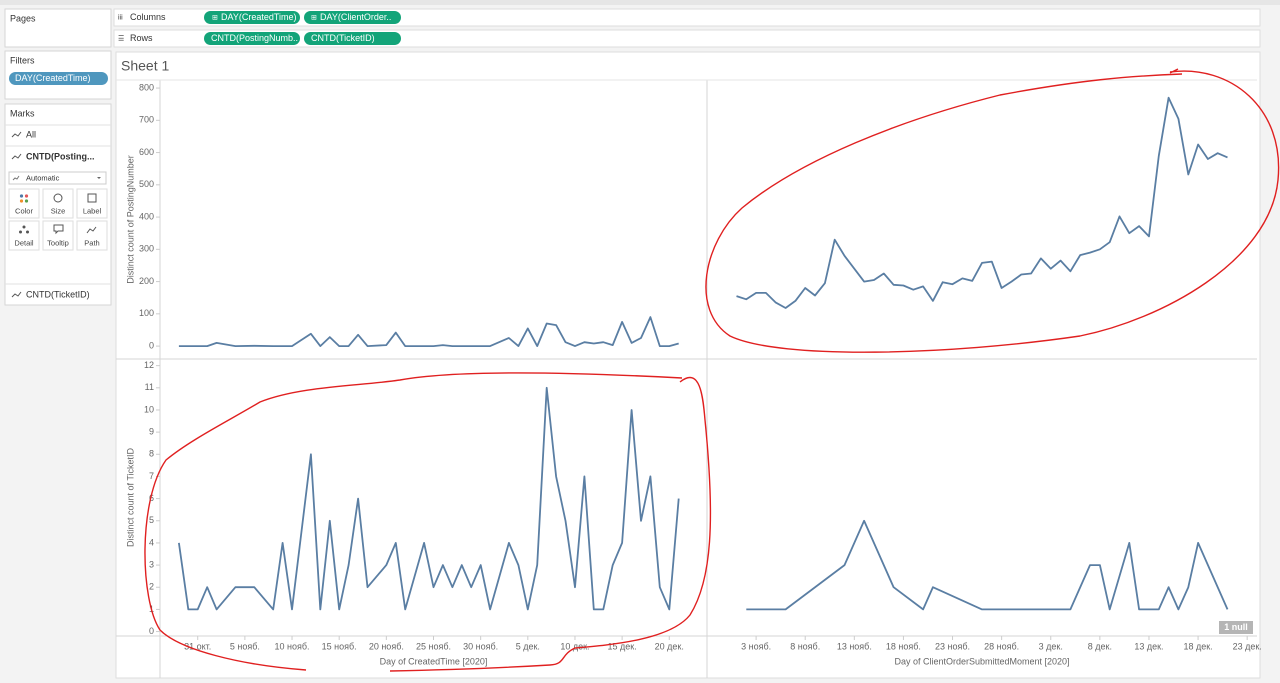 The height and width of the screenshot is (683, 1280). What do you see at coordinates (687, 17) in the screenshot?
I see `columns-shelf` at bounding box center [687, 17].